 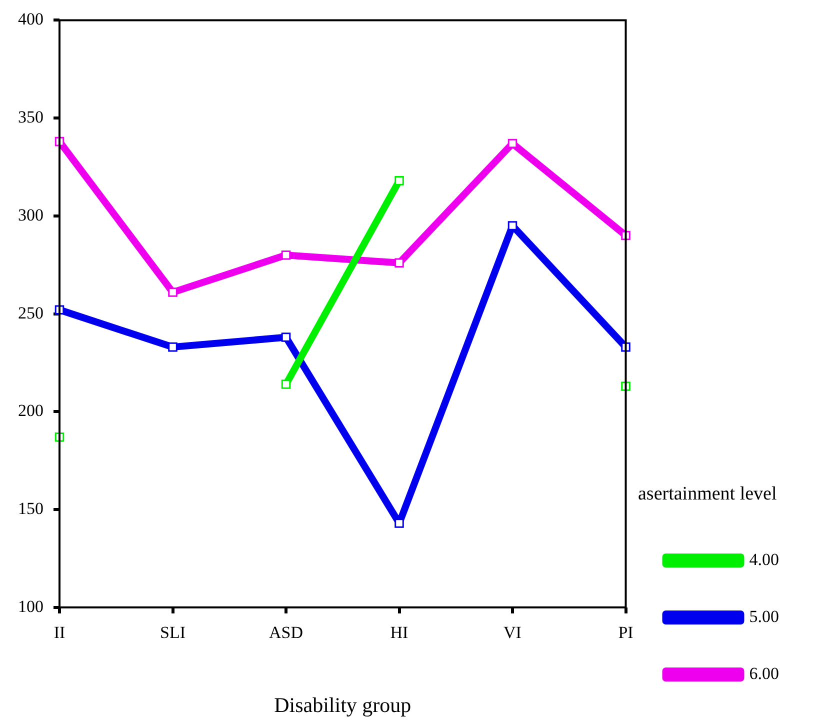 What do you see at coordinates (173, 632) in the screenshot?
I see `x-tick-label: SLI` at bounding box center [173, 632].